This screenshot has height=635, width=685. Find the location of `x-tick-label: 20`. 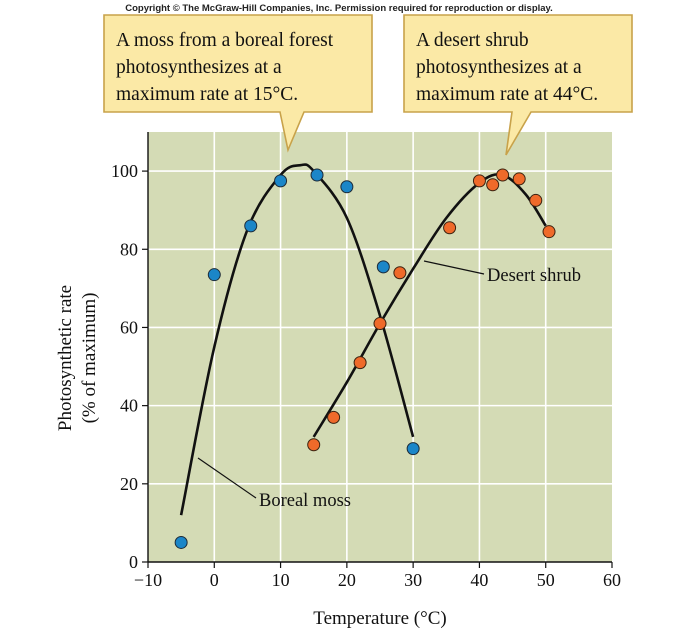

x-tick-label: 20 is located at coordinates (347, 580).